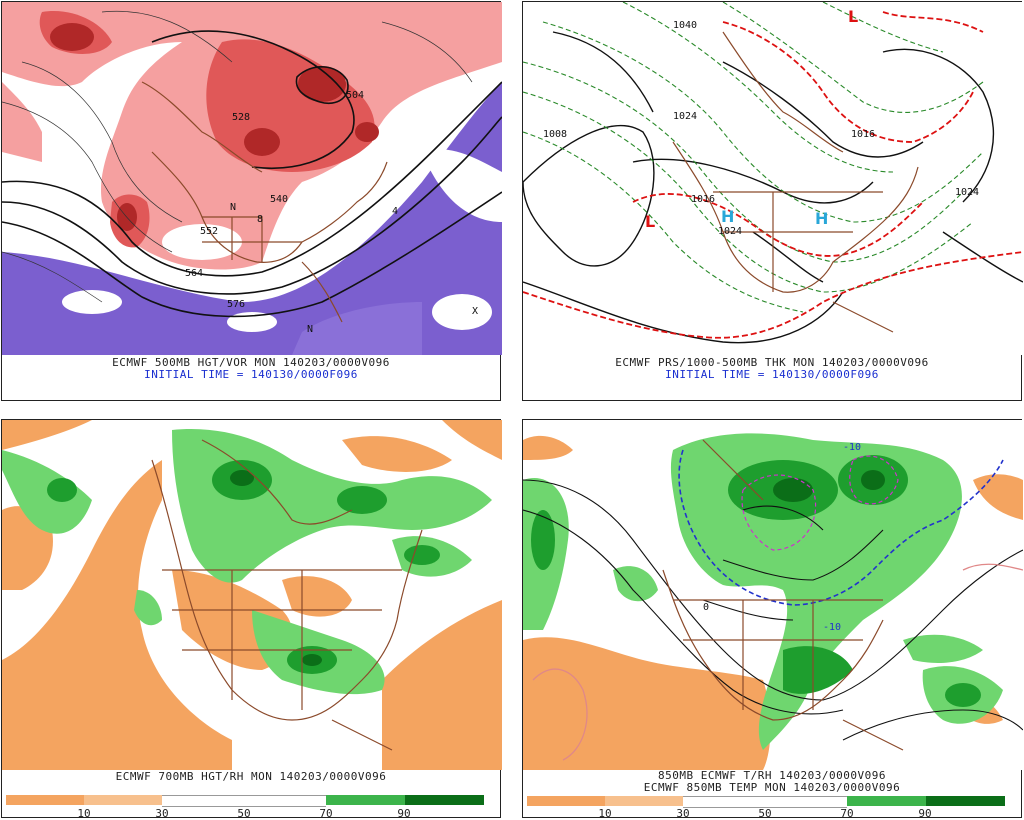  What do you see at coordinates (194, 273) in the screenshot?
I see `contour-label: 564` at bounding box center [194, 273].